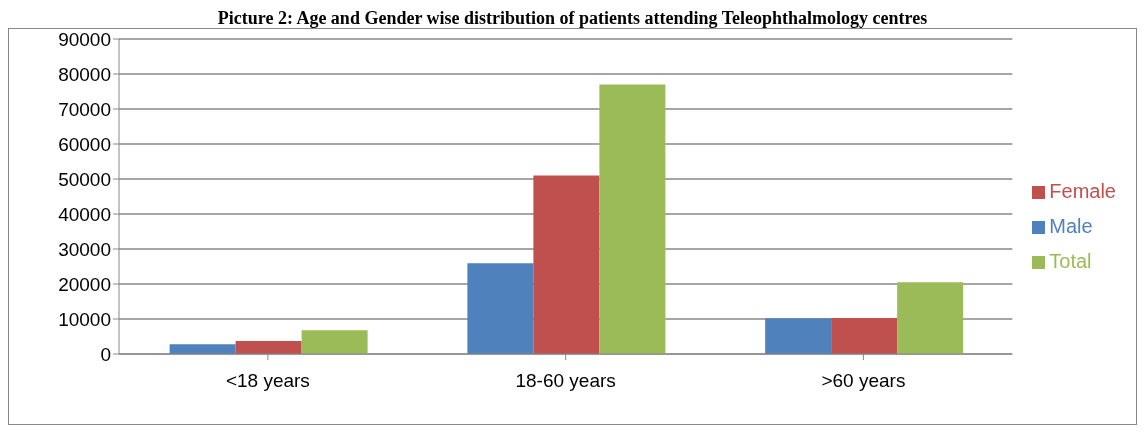 The height and width of the screenshot is (437, 1145). Describe the element at coordinates (84, 214) in the screenshot. I see `y-tick-label: 40000` at that location.